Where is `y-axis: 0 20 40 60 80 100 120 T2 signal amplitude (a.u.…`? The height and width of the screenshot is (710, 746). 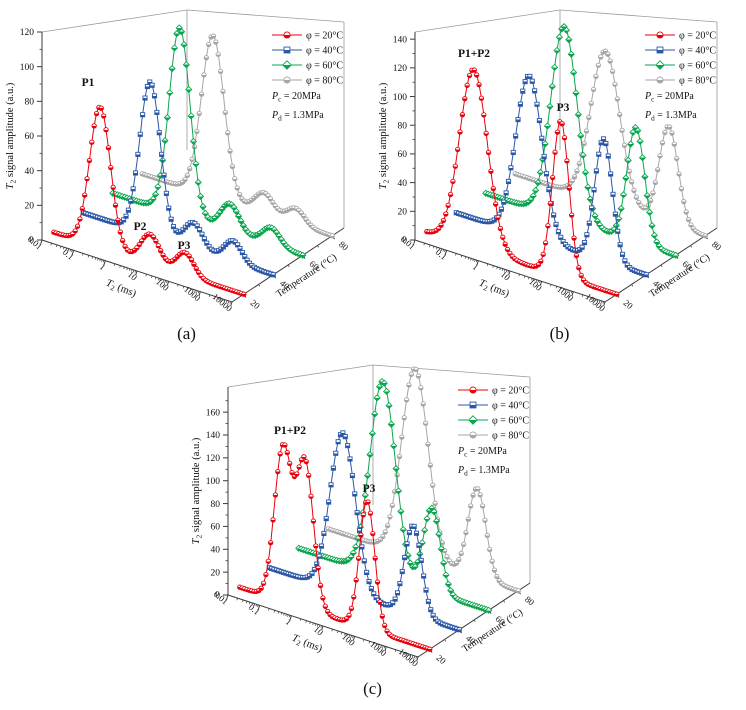 y-axis: 0 20 40 60 80 100 120 T2 signal amplitude (a.u.… is located at coordinates (23, 137).